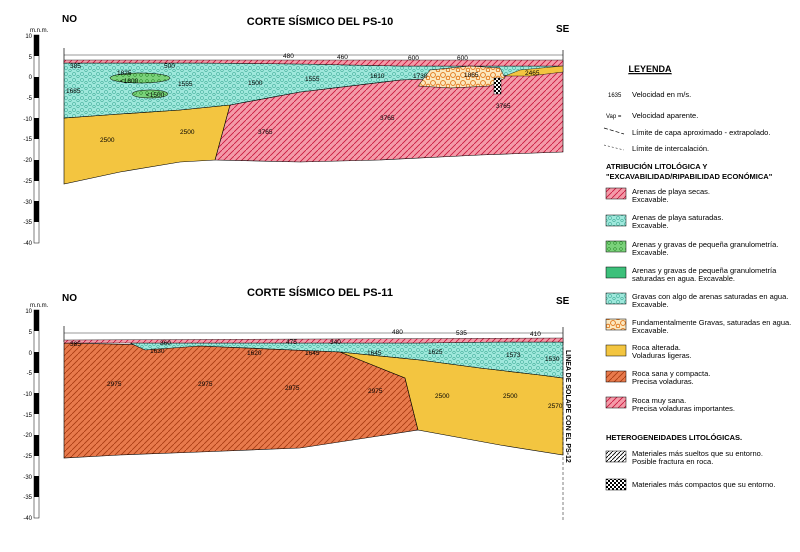 This screenshot has width=800, height=552. Describe the element at coordinates (677, 217) in the screenshot. I see `svg-text: Arenas de playa saturadas.` at that location.